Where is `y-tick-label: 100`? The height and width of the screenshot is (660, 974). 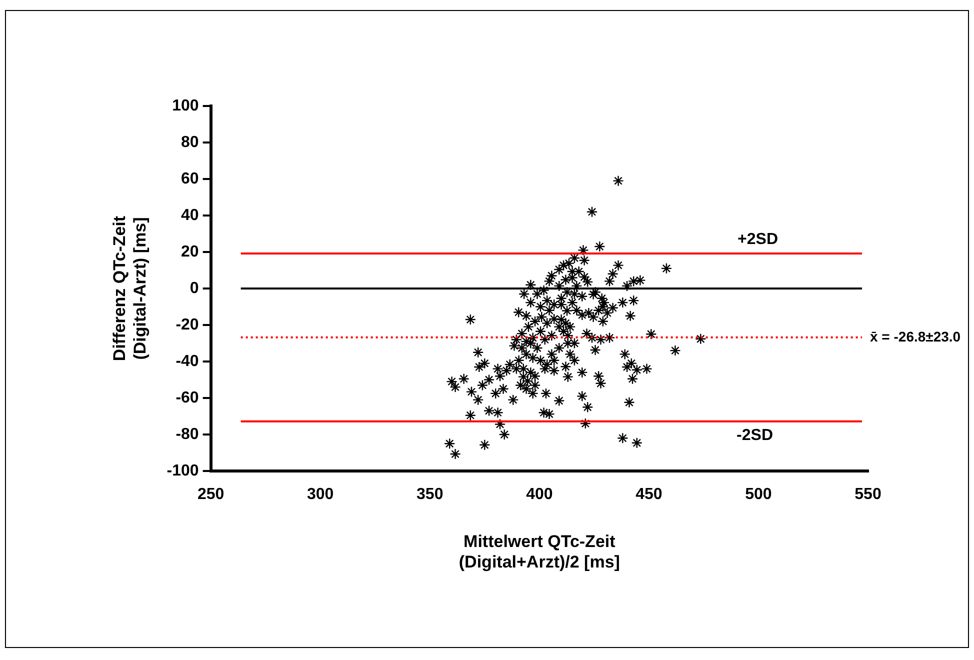
y-tick-label: 100 is located at coordinates (185, 105).